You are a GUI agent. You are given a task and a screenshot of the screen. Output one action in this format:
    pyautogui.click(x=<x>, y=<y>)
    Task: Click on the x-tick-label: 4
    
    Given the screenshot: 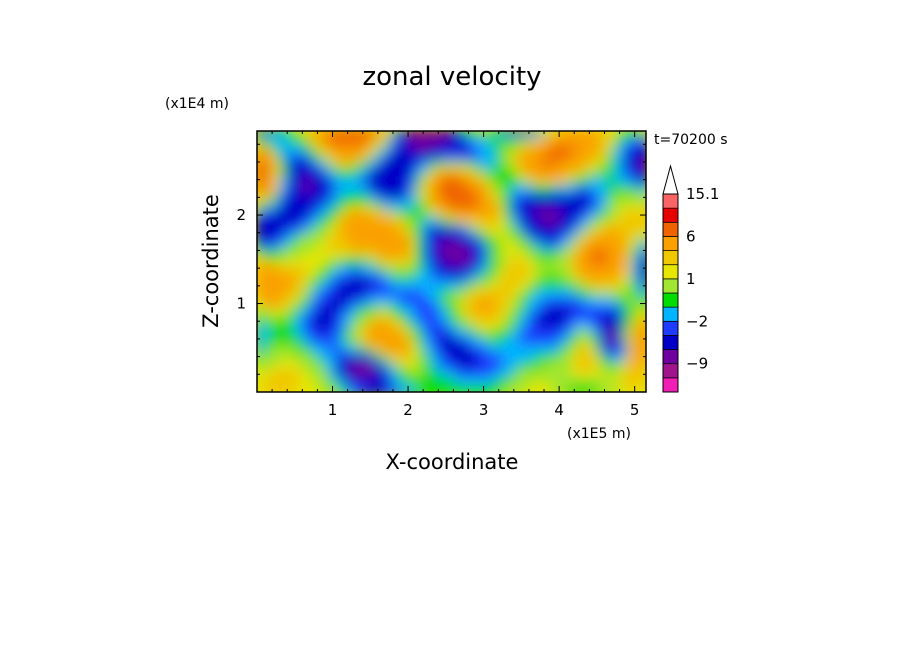 What is the action you would take?
    pyautogui.click(x=559, y=410)
    